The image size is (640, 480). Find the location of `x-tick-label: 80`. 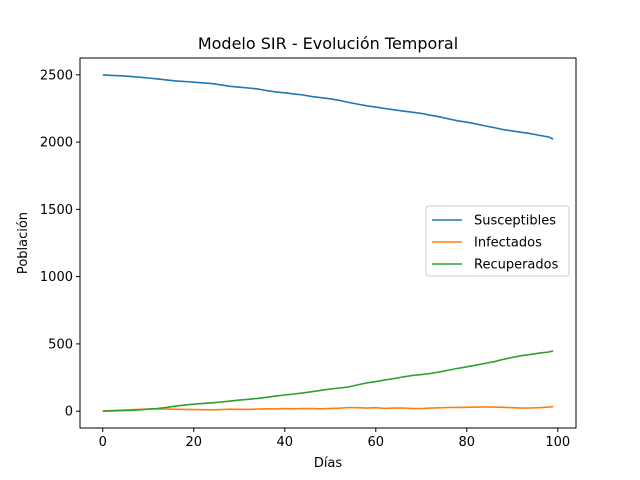

x-tick-label: 80 is located at coordinates (467, 442).